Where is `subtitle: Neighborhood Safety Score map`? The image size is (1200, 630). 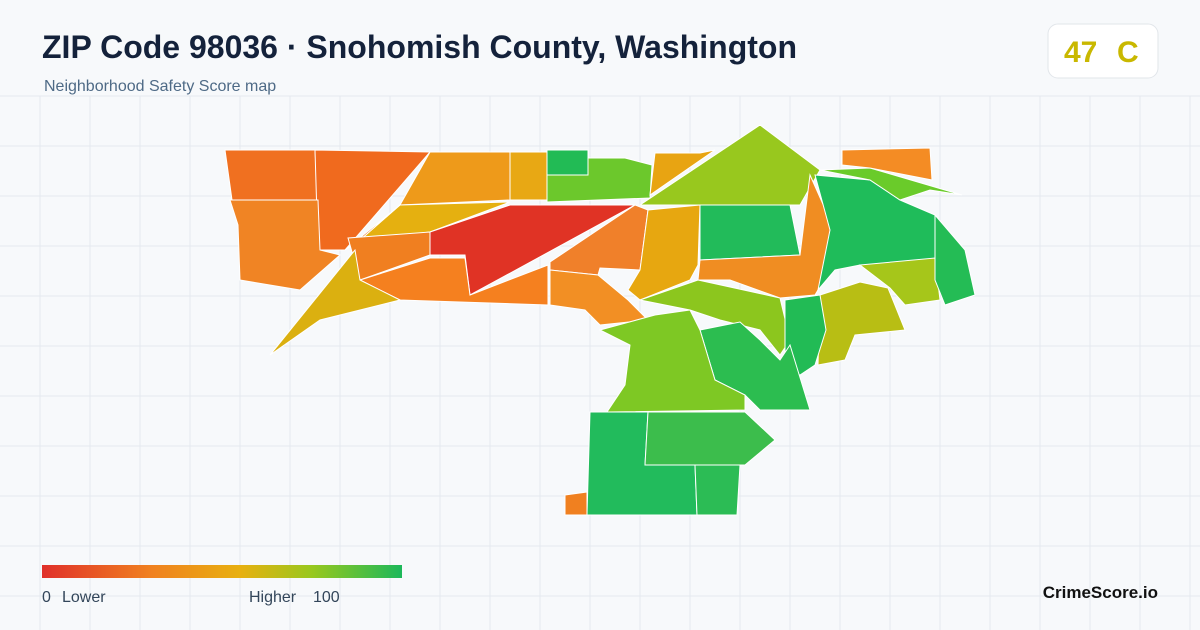 subtitle: Neighborhood Safety Score map is located at coordinates (160, 86).